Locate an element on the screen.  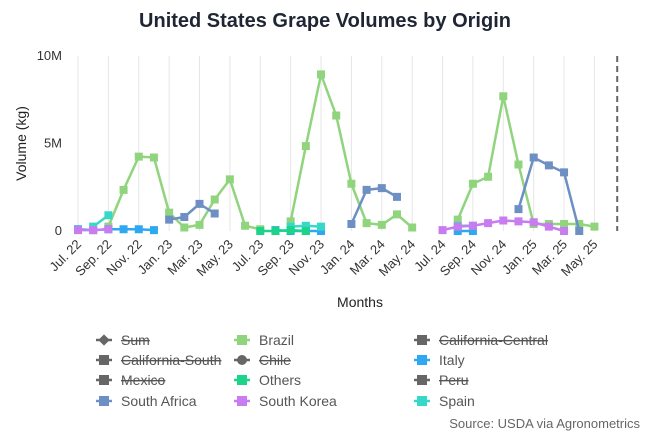
legend-item-mexico: Mexico is located at coordinates (131, 380).